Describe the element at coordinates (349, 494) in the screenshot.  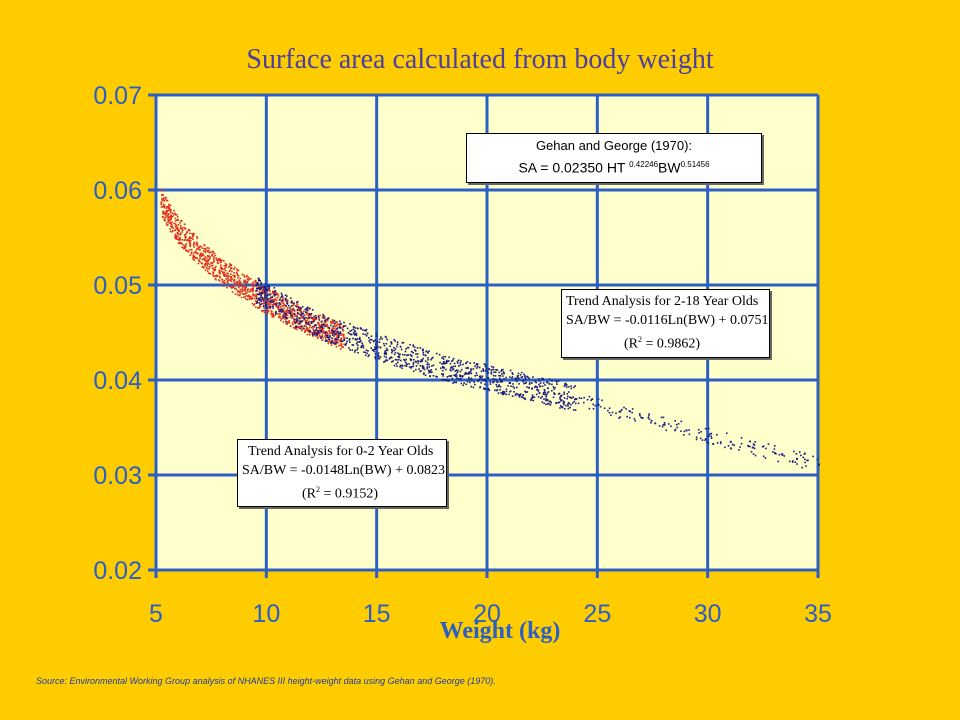
I see `r2-value: = 0.9152)` at that location.